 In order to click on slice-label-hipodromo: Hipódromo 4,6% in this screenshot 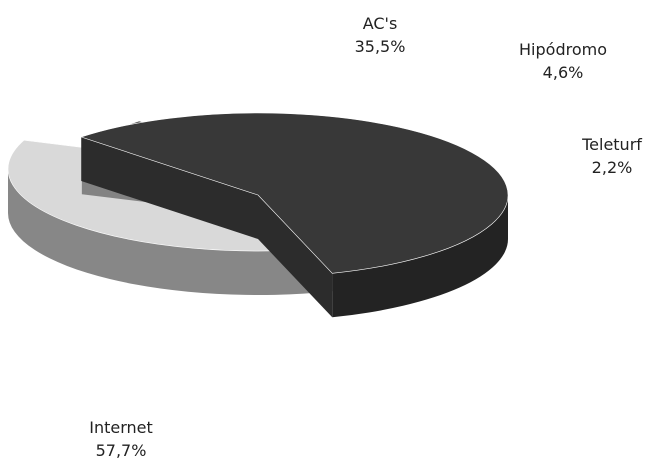, I will do `click(563, 61)`.